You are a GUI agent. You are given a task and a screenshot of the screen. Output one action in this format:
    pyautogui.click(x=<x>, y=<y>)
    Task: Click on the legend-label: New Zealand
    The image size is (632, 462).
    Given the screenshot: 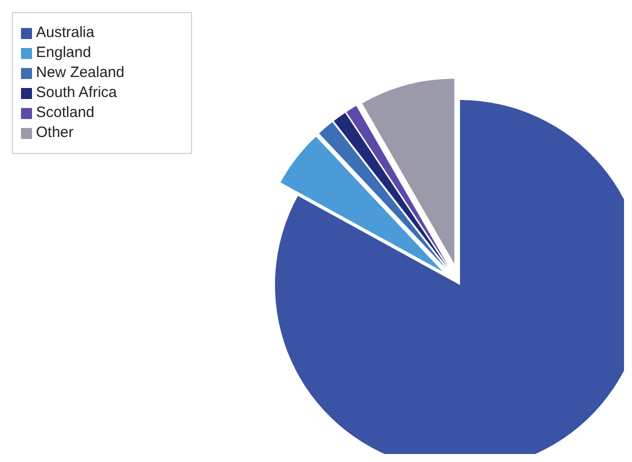 What is the action you would take?
    pyautogui.click(x=80, y=72)
    